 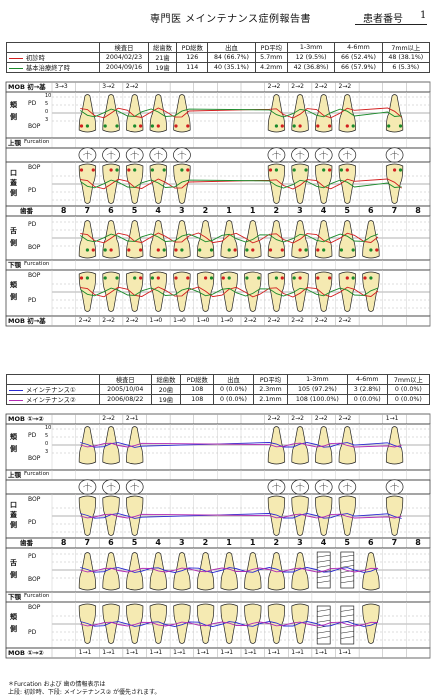 I want to click on pd-line-lower-lingual-maint1, so click(x=229, y=570).